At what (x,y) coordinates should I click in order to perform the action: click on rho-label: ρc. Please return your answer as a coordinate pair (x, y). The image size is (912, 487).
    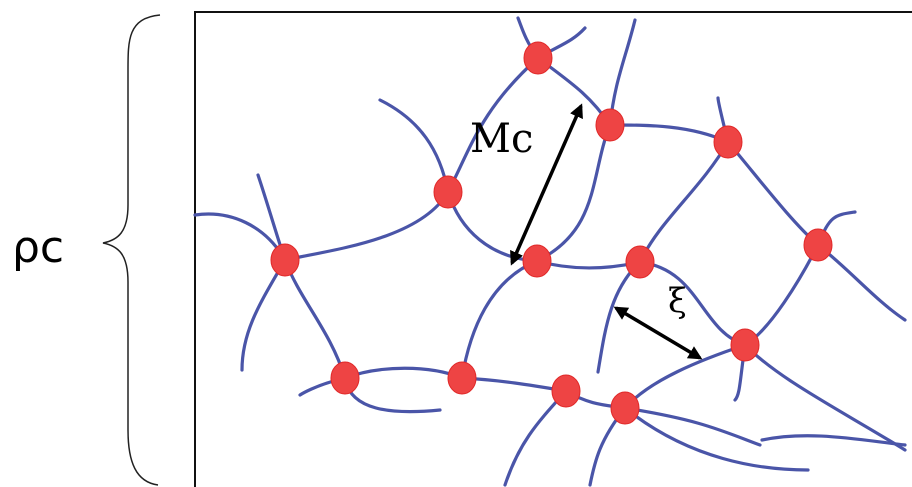
    Looking at the image, I should click on (38, 247).